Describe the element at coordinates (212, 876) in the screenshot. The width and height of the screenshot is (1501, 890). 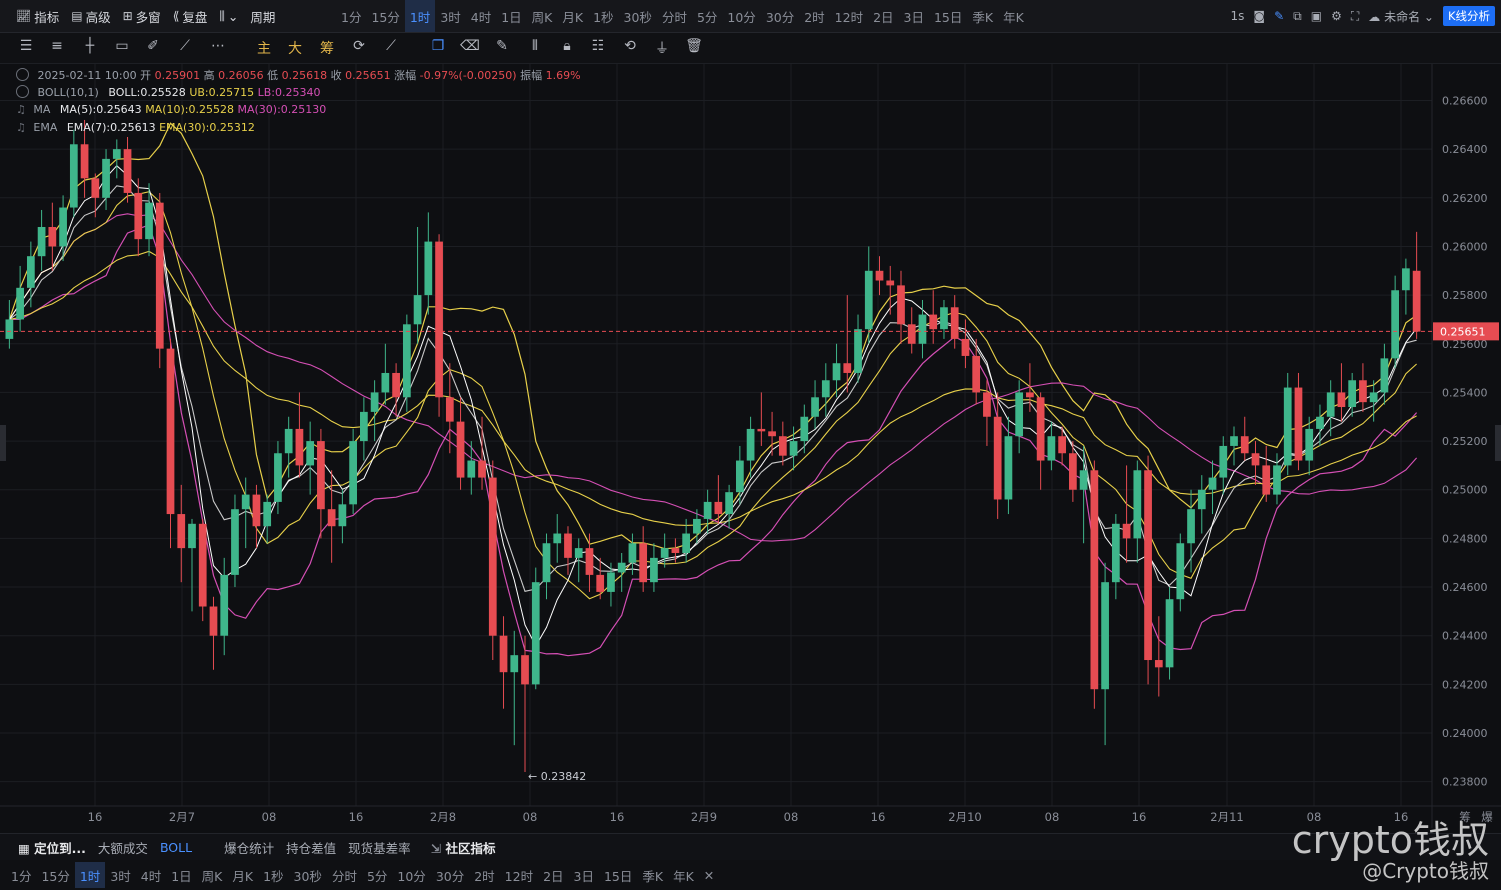
I see `bottom-timeframe-tab: 周K` at that location.